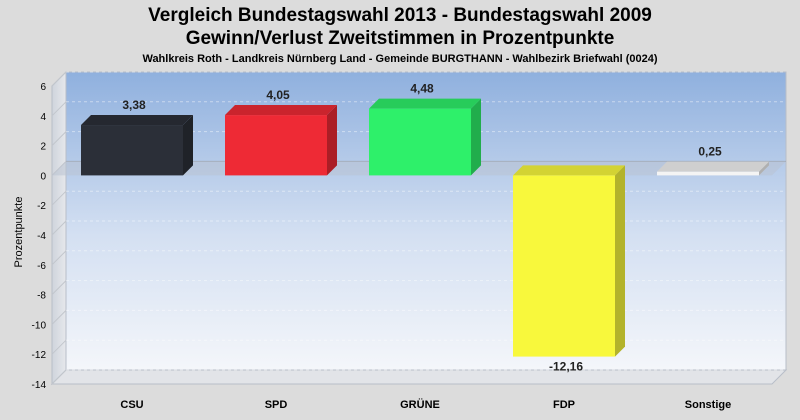  I want to click on x-tick-label: FDP, so click(564, 405).